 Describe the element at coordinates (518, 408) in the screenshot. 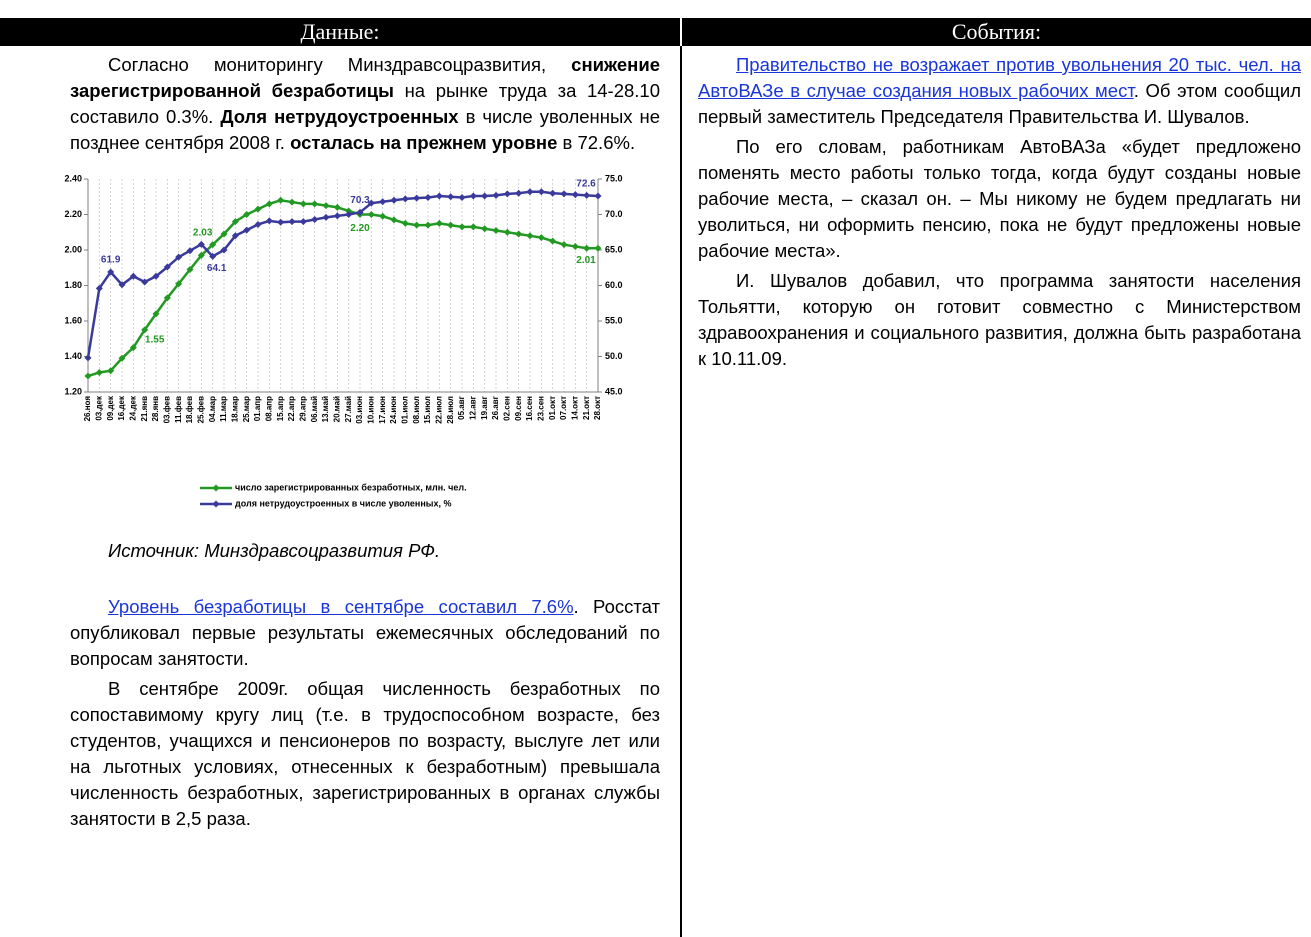

I see `x-tick-label: 09.сен` at that location.